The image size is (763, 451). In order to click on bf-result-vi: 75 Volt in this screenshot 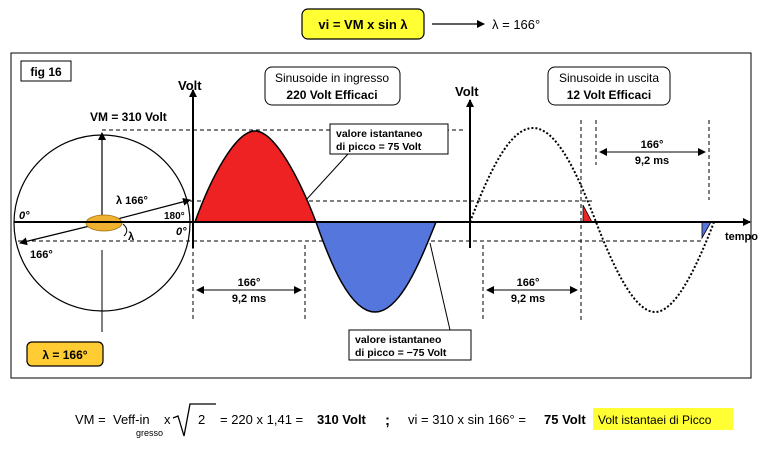, I will do `click(565, 419)`.